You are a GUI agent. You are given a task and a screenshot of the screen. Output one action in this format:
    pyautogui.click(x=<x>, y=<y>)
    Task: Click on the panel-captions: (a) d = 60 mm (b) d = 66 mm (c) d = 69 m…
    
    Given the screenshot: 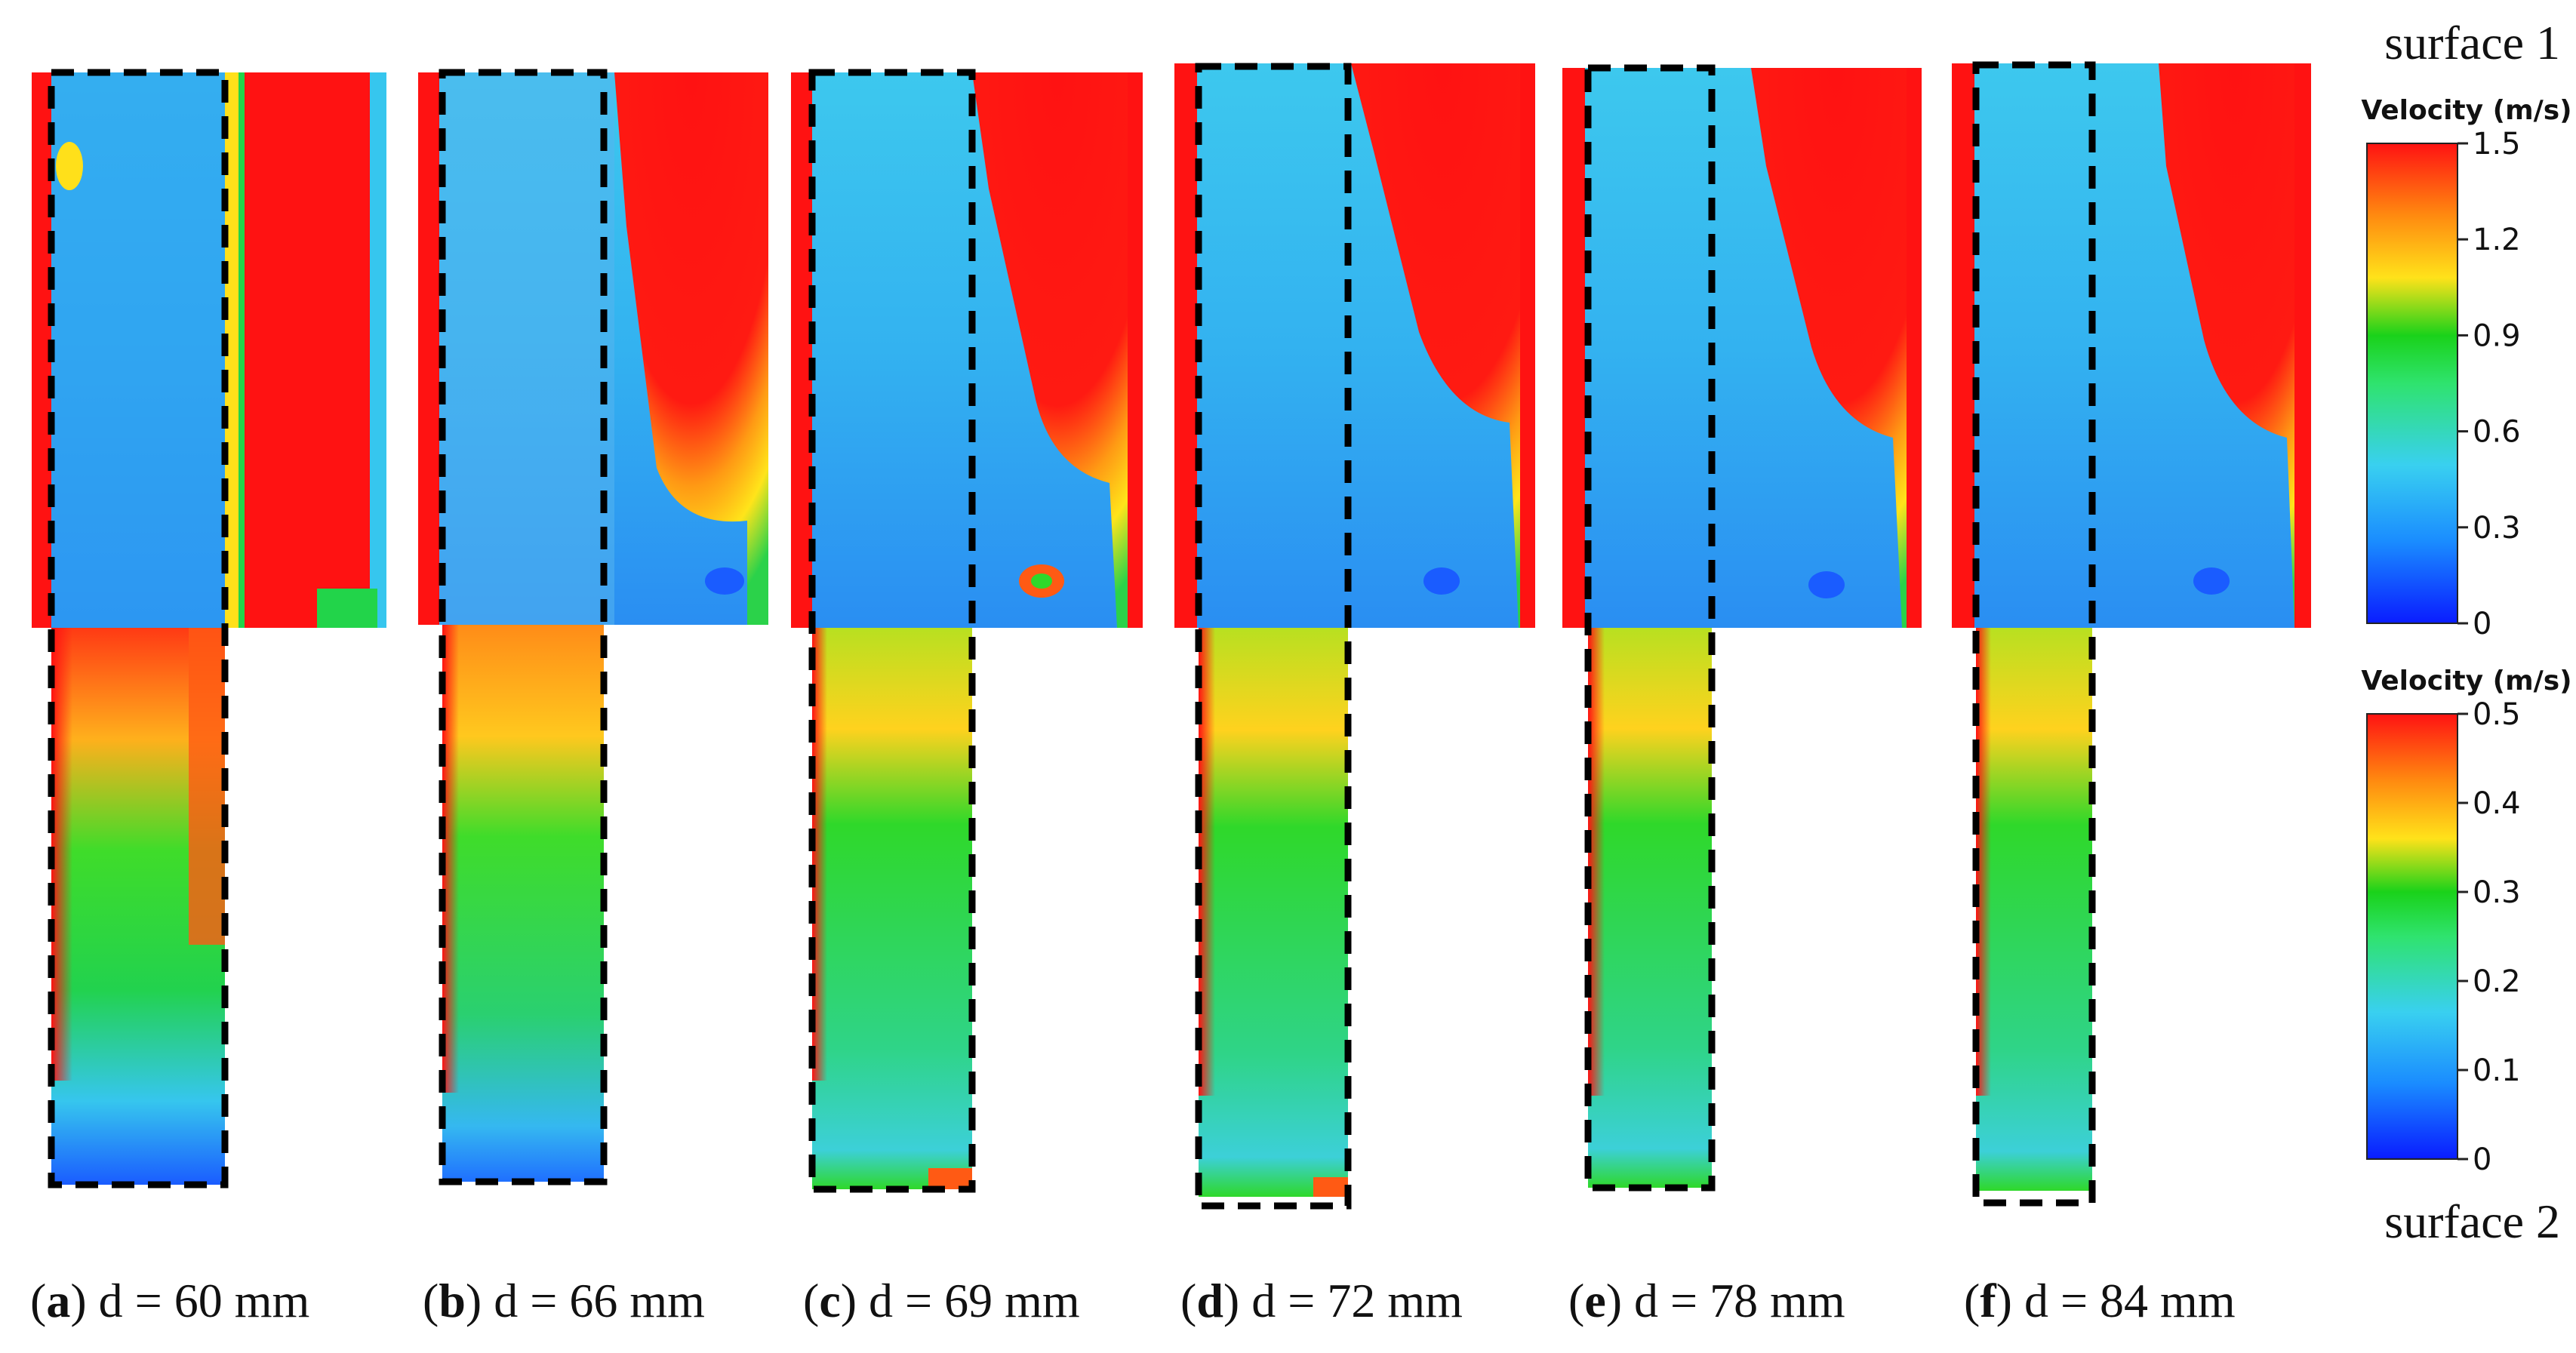 What is the action you would take?
    pyautogui.click(x=1133, y=1300)
    